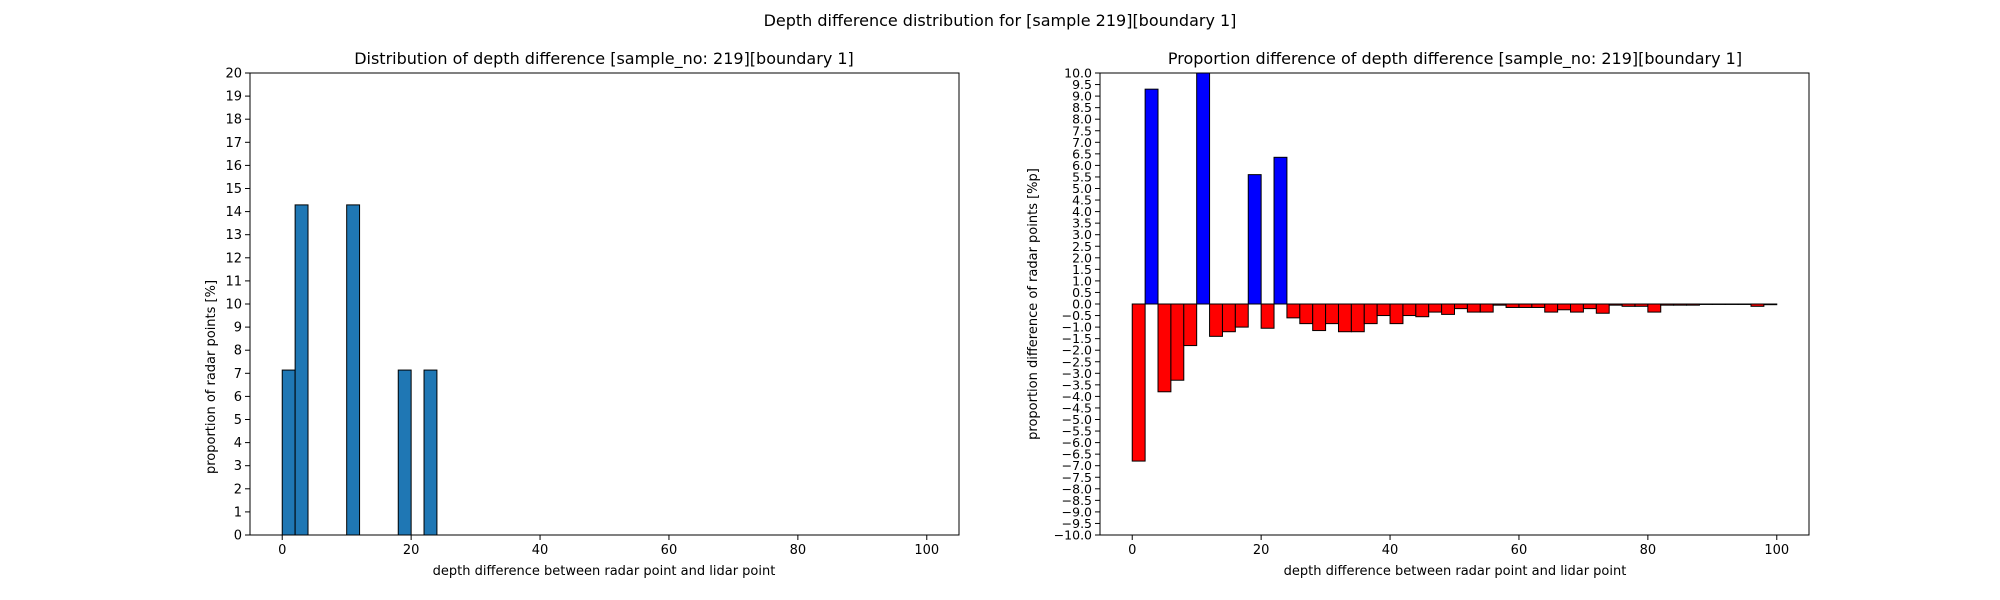 The height and width of the screenshot is (600, 2000). I want to click on distribution-ytick-label: 17, so click(233, 143).